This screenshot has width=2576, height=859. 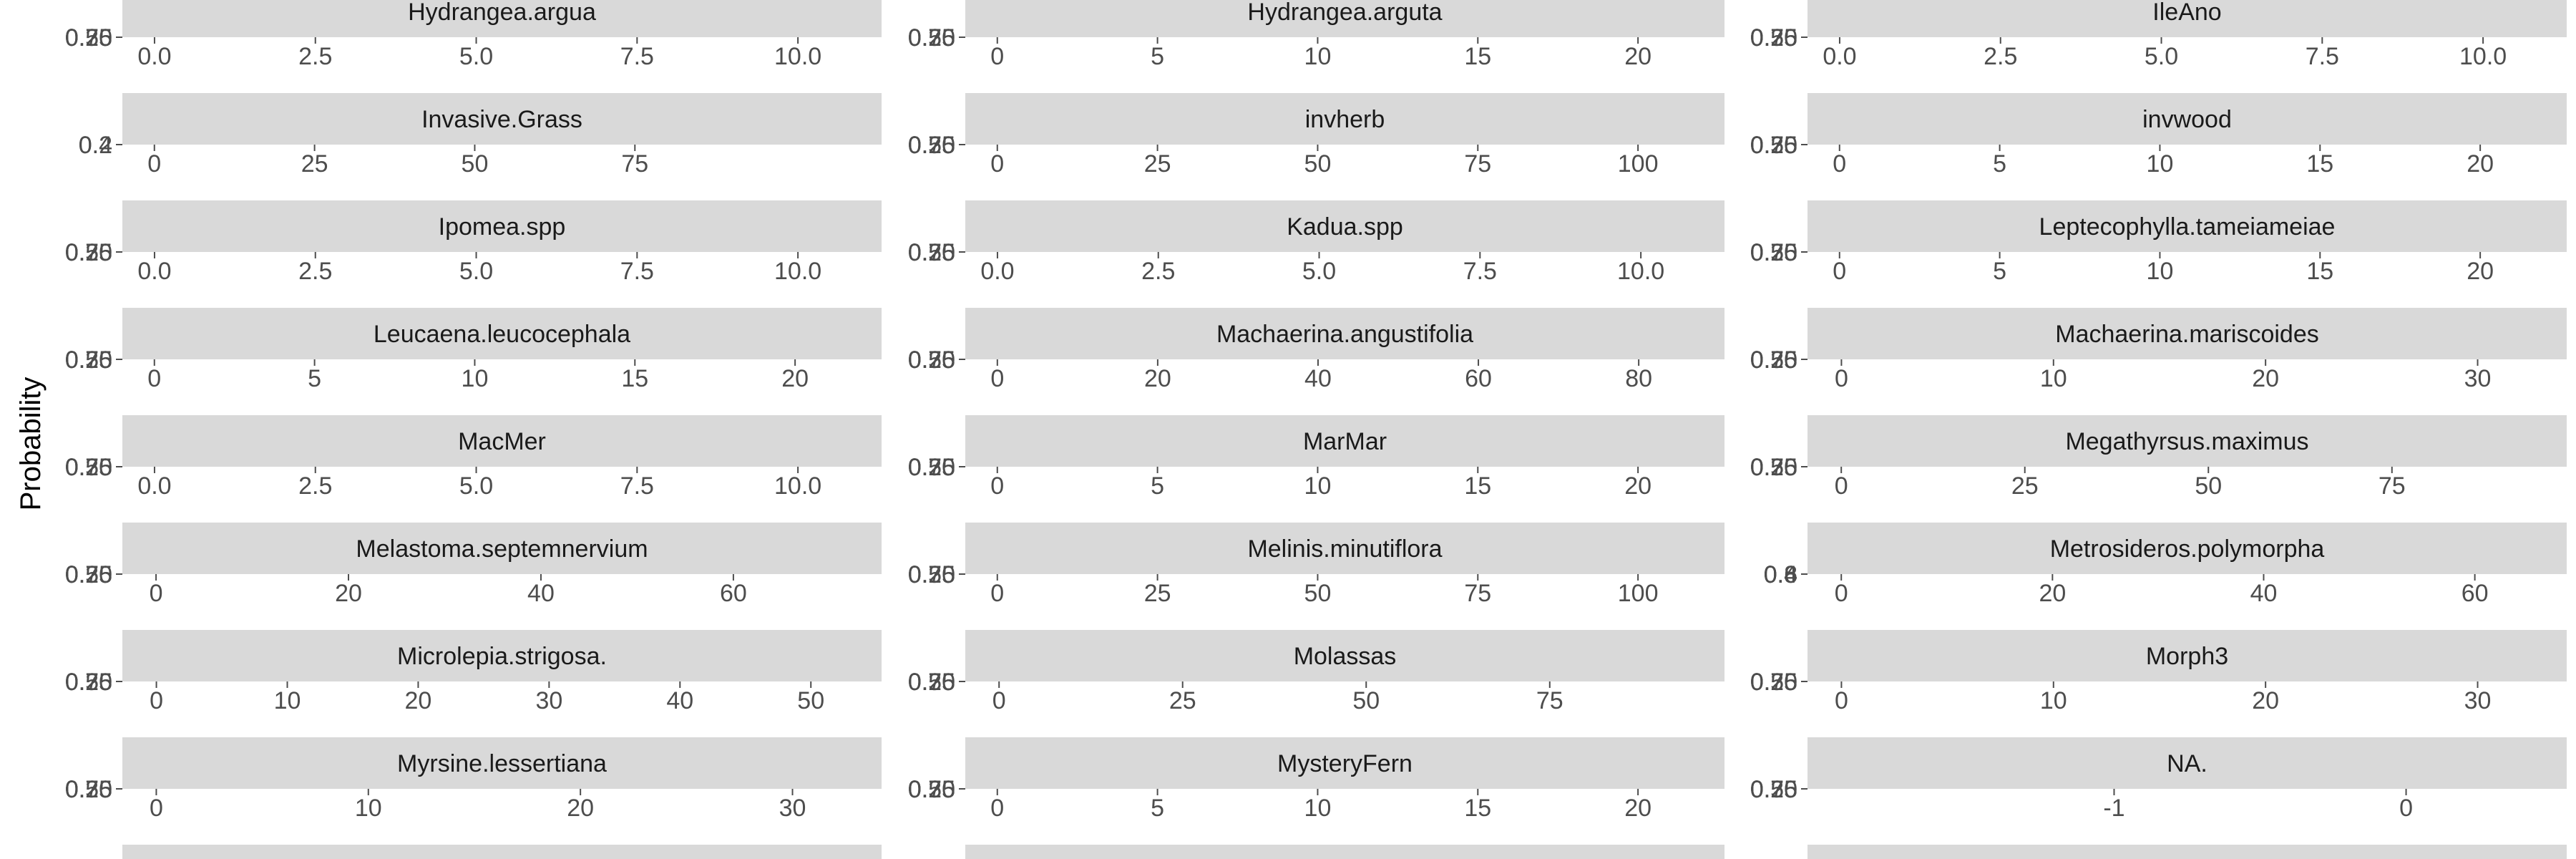 What do you see at coordinates (1344, 655) in the screenshot?
I see `strip-molassas` at bounding box center [1344, 655].